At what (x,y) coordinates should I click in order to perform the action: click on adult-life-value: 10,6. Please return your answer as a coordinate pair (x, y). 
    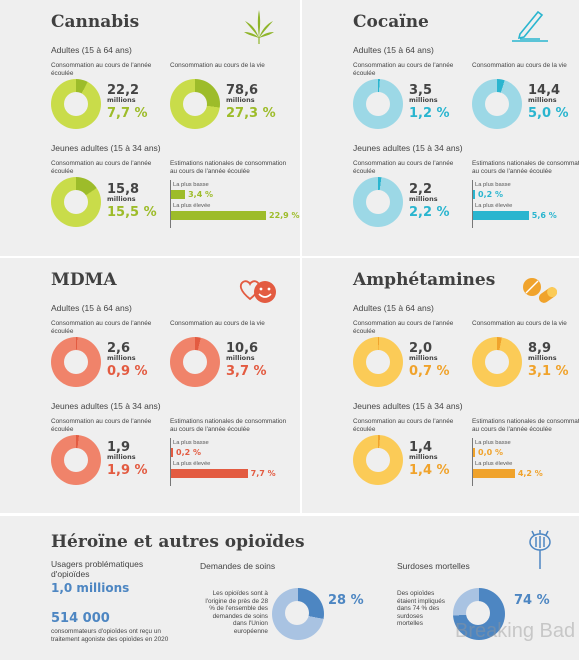
    Looking at the image, I should click on (242, 348).